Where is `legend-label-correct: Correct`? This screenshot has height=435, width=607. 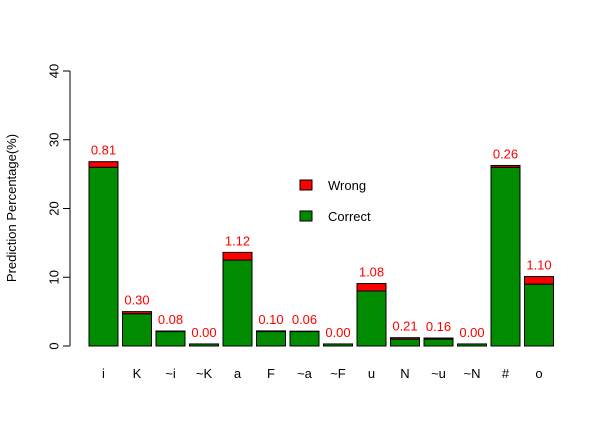
legend-label-correct: Correct is located at coordinates (349, 216).